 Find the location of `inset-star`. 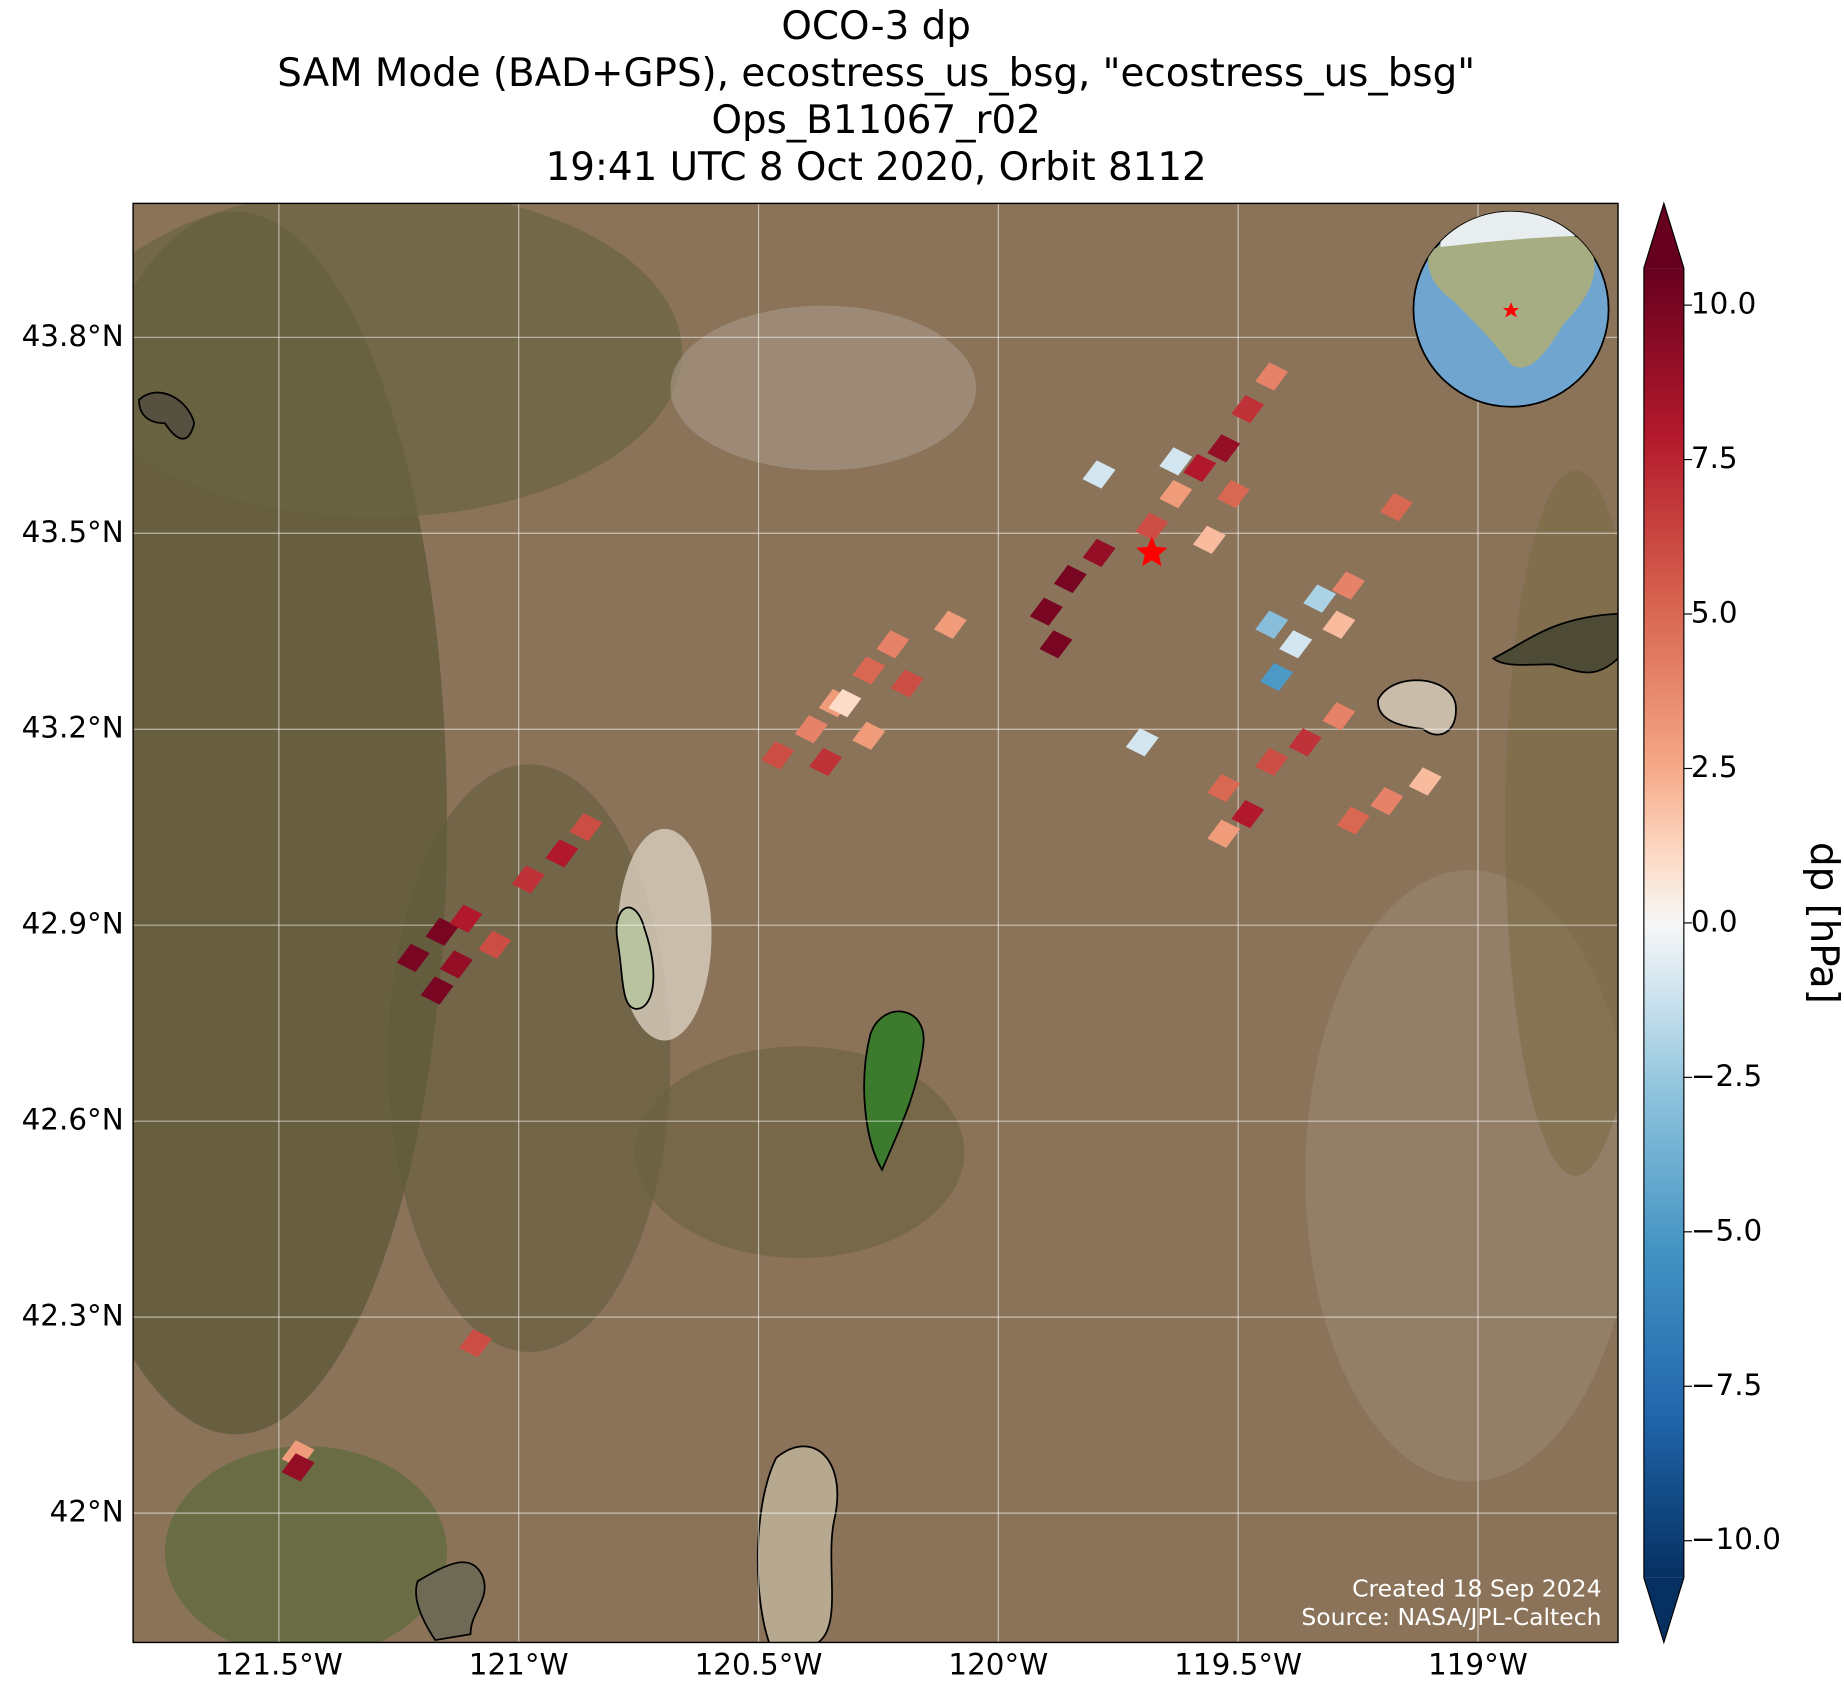

inset-star is located at coordinates (1511, 310).